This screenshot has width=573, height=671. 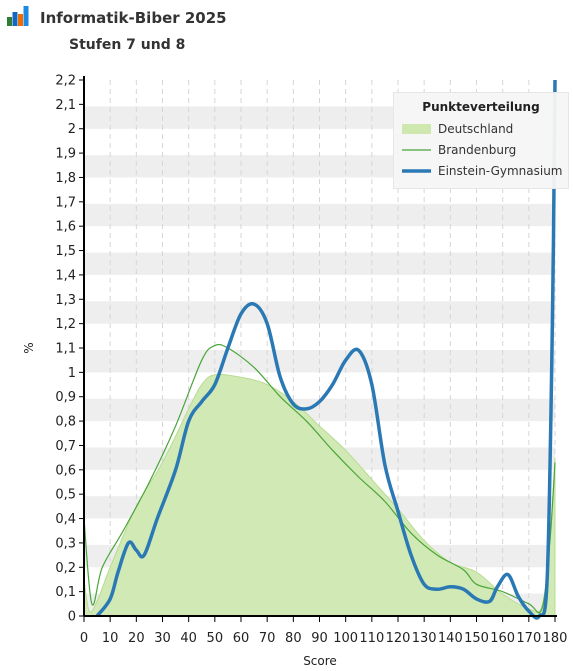 I want to click on x-axis-label: Score, so click(x=320, y=661).